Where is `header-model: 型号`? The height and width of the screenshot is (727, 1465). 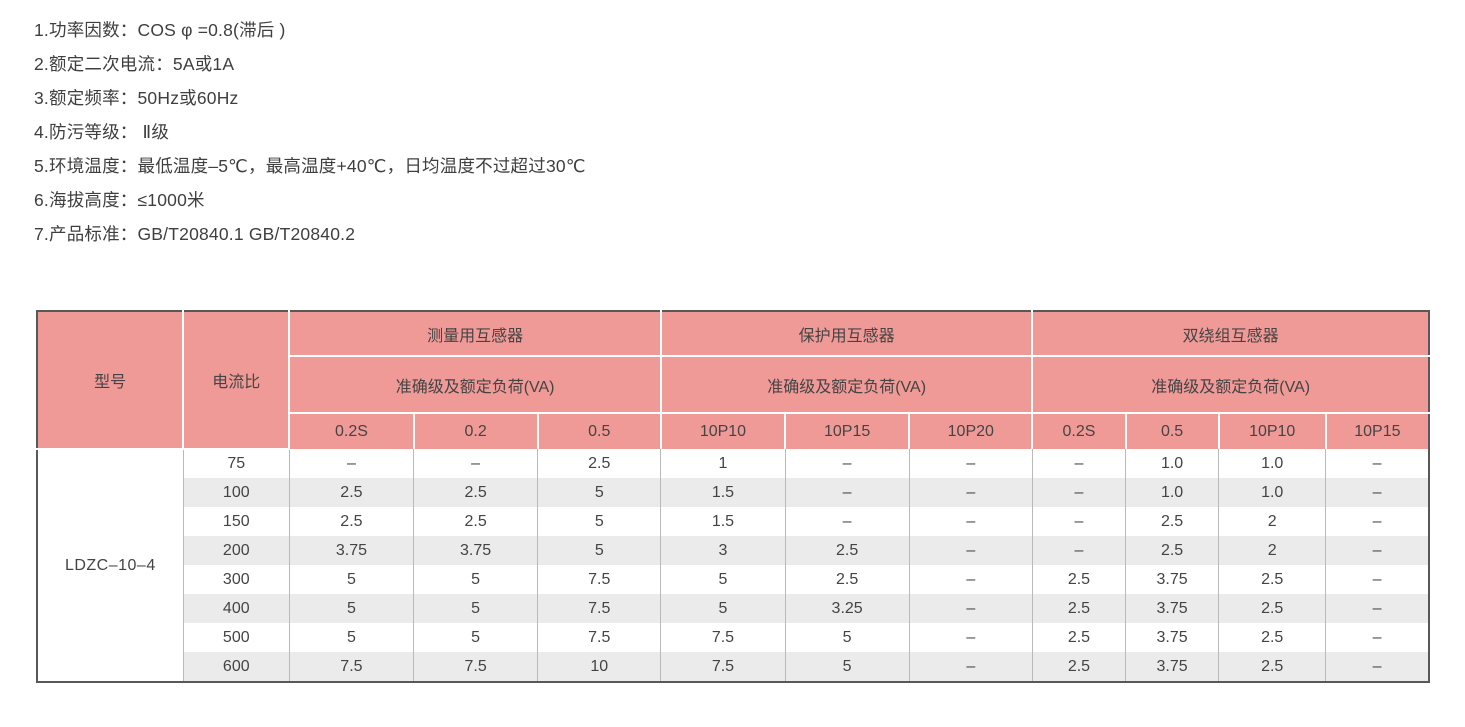 header-model: 型号 is located at coordinates (111, 380).